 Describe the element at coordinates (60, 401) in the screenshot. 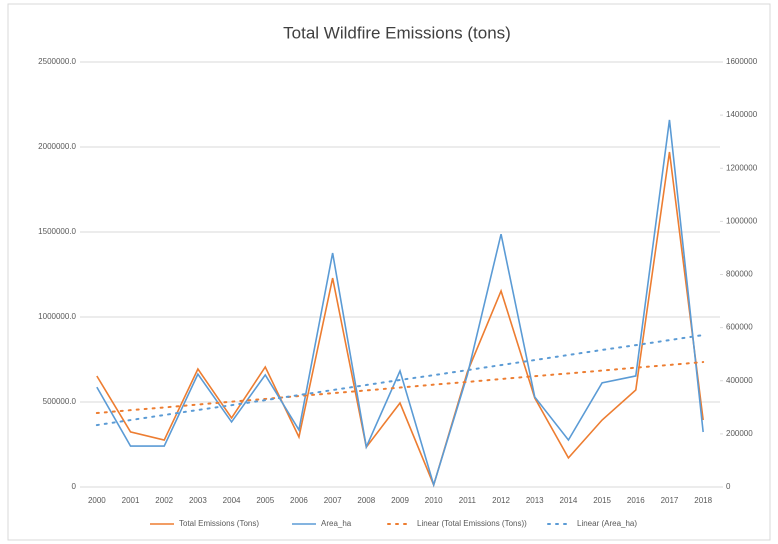

I see `y-tick-label: 500000.0` at that location.